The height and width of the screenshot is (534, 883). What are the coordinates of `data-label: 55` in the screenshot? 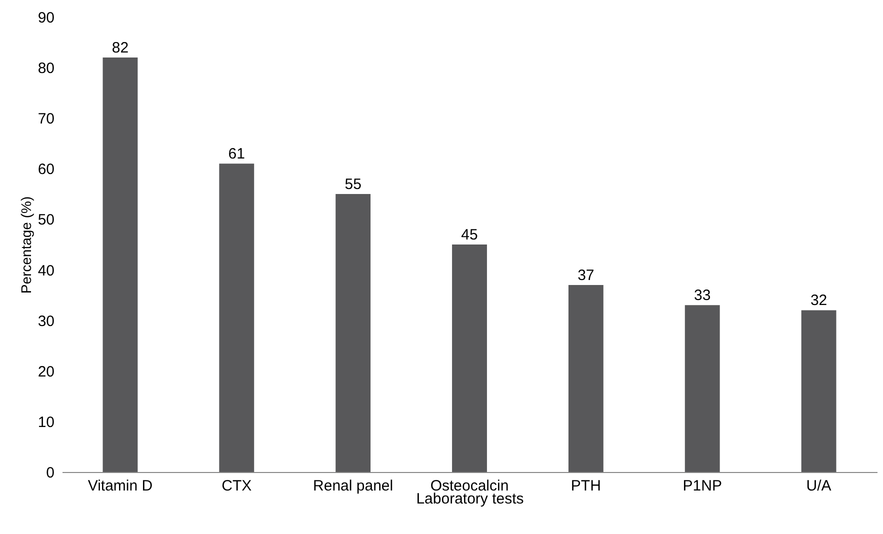 It's located at (353, 184).